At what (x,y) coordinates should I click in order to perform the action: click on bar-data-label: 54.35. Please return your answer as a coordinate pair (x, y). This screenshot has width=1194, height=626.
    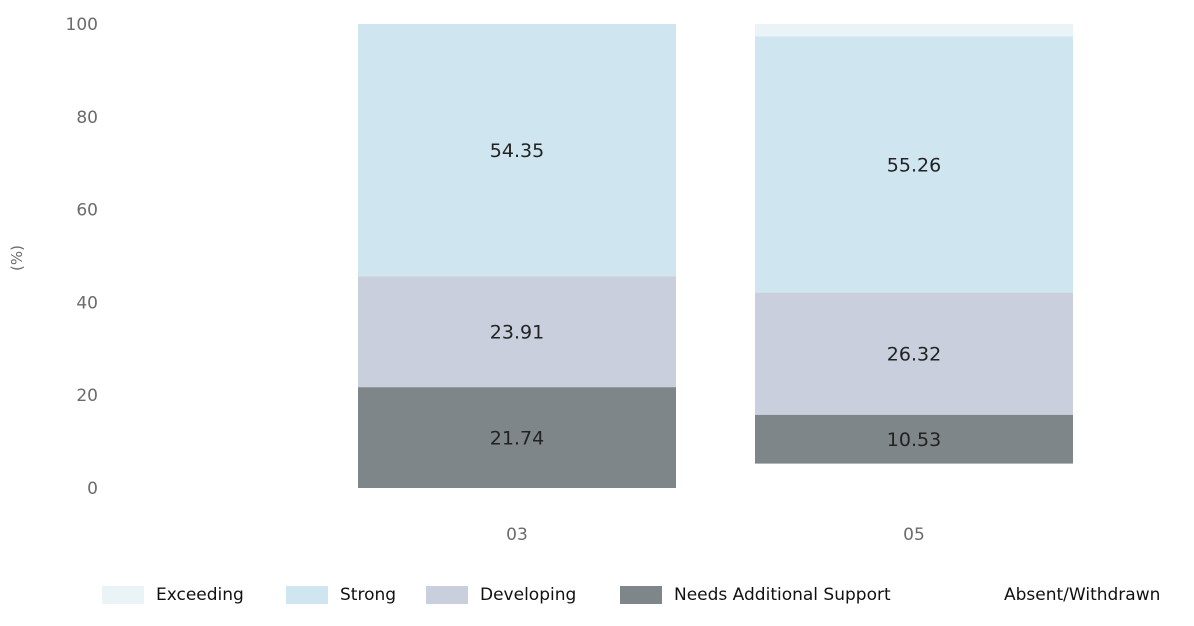
    Looking at the image, I should click on (517, 151).